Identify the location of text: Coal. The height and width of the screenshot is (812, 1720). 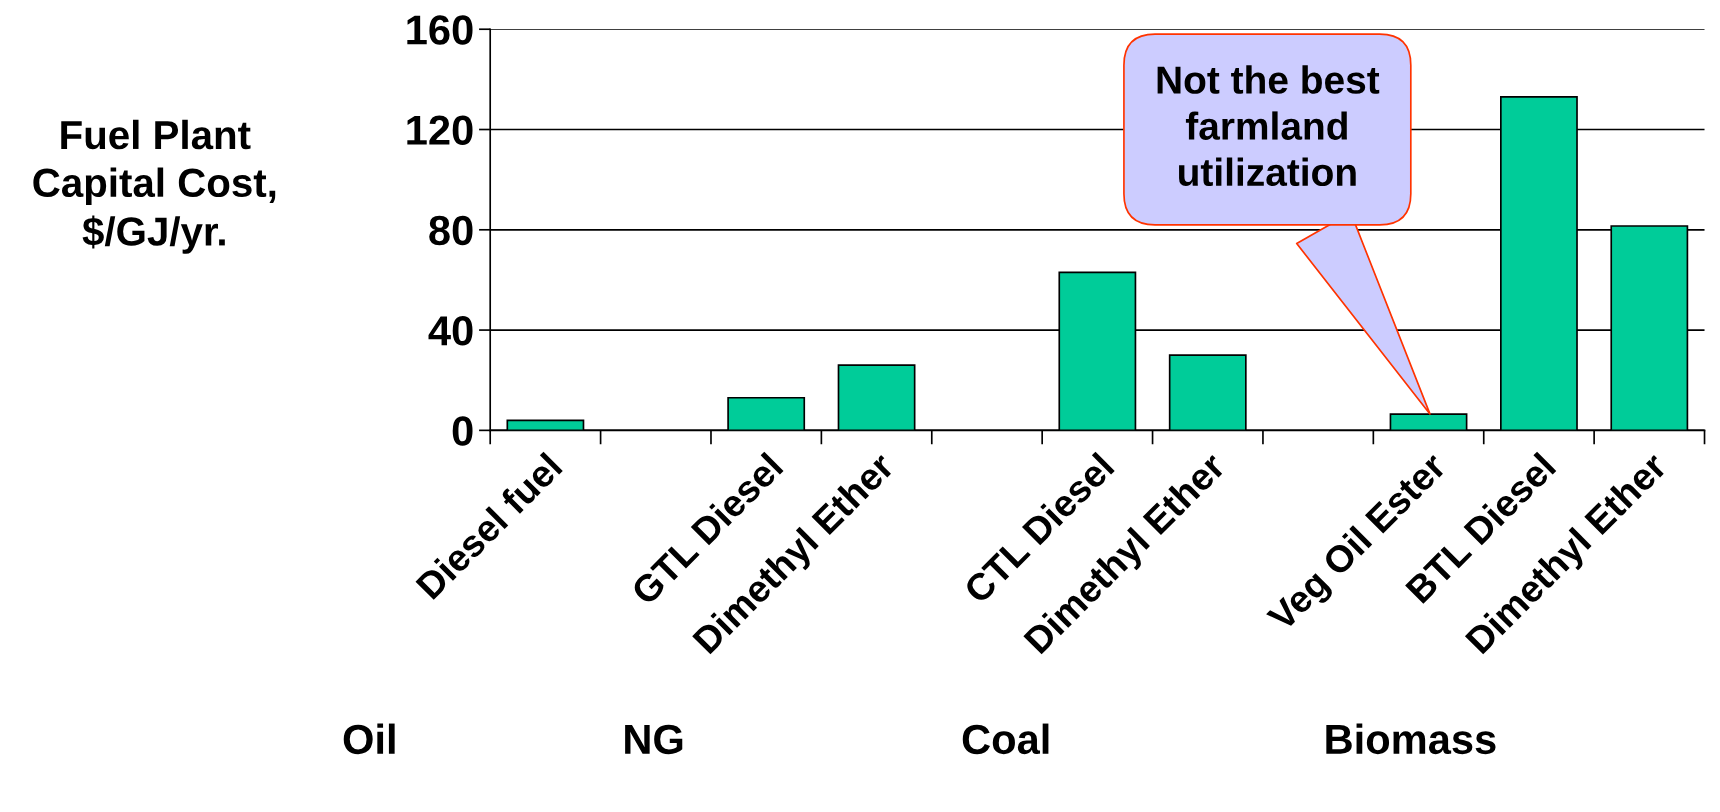
(1005, 739).